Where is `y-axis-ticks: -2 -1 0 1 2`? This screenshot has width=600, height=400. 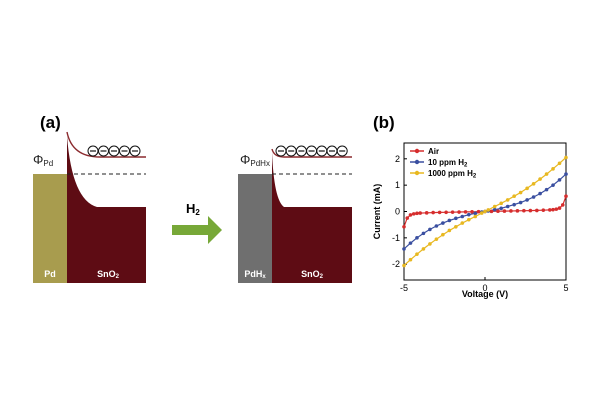 y-axis-ticks: -2 -1 0 1 2 is located at coordinates (399, 211).